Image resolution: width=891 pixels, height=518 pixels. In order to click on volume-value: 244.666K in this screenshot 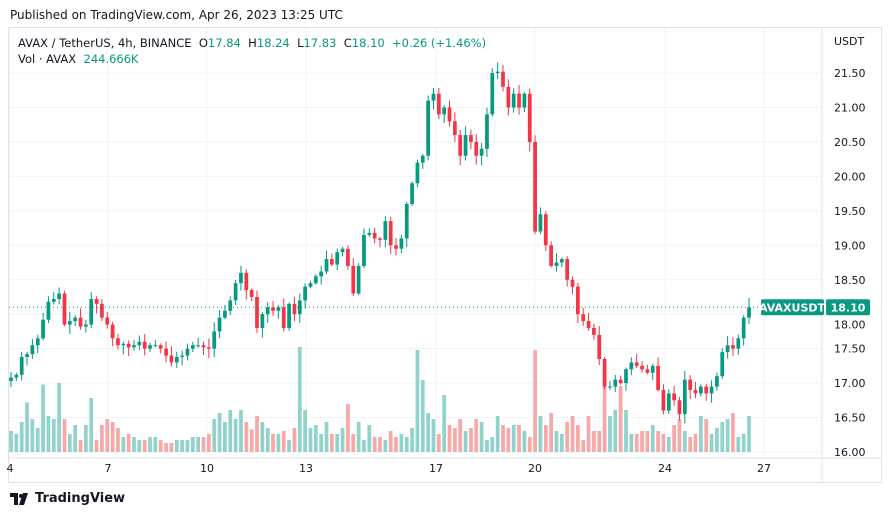, I will do `click(111, 59)`.